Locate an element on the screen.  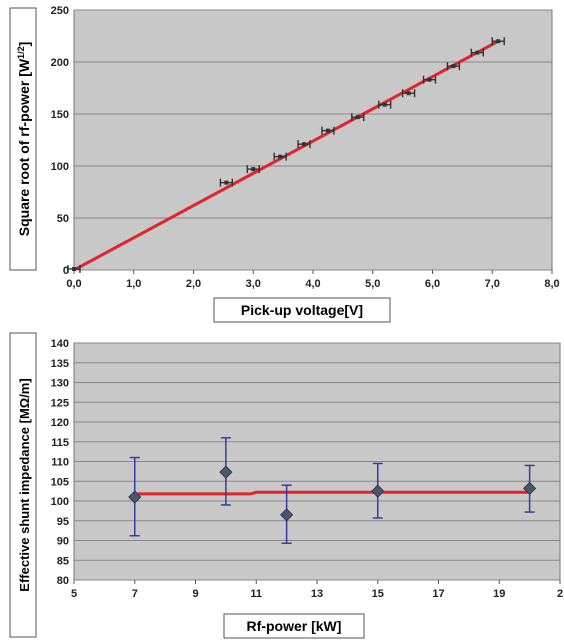
data-points is located at coordinates (332, 491).